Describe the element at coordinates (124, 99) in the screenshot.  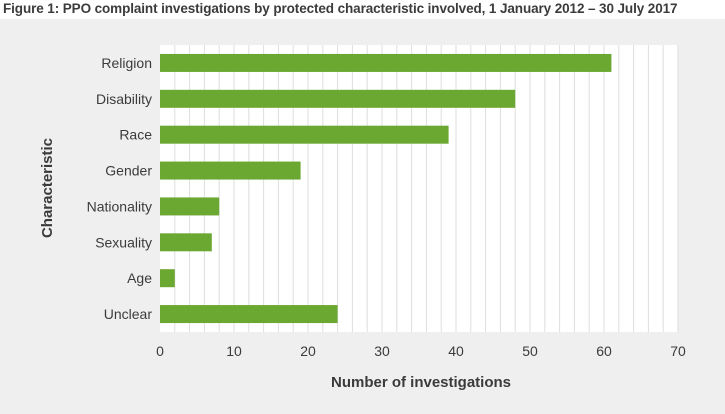
I see `category-label-disability: Disability` at that location.